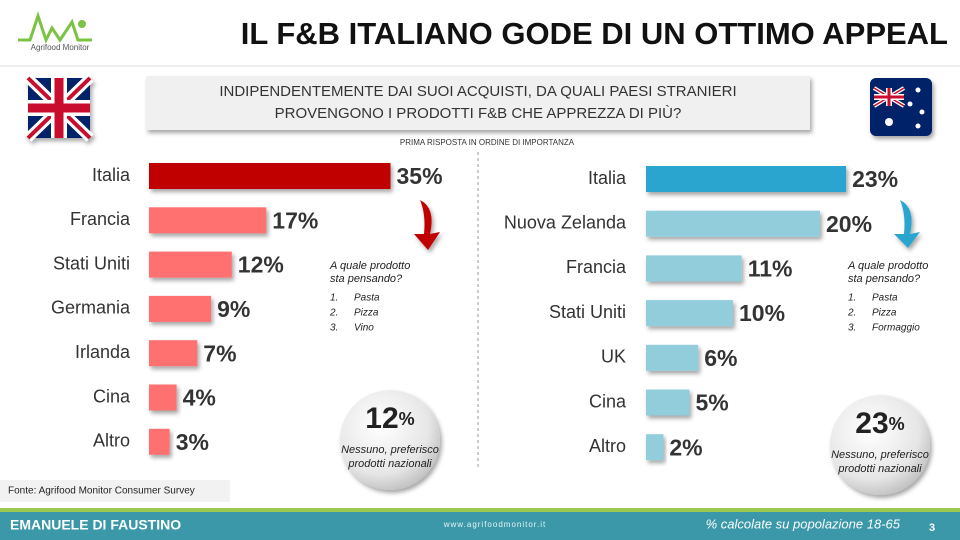 The image size is (960, 540). Describe the element at coordinates (770, 268) in the screenshot. I see `value-label: 11%` at that location.